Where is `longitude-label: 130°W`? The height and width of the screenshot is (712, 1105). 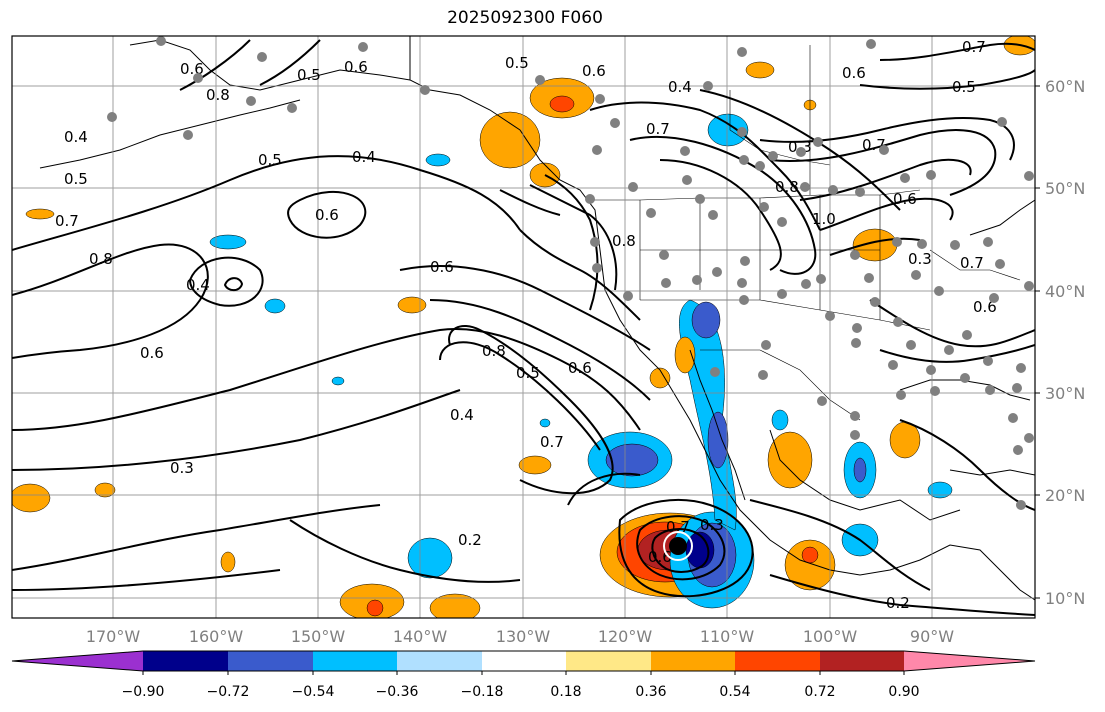 longitude-label: 130°W is located at coordinates (523, 636).